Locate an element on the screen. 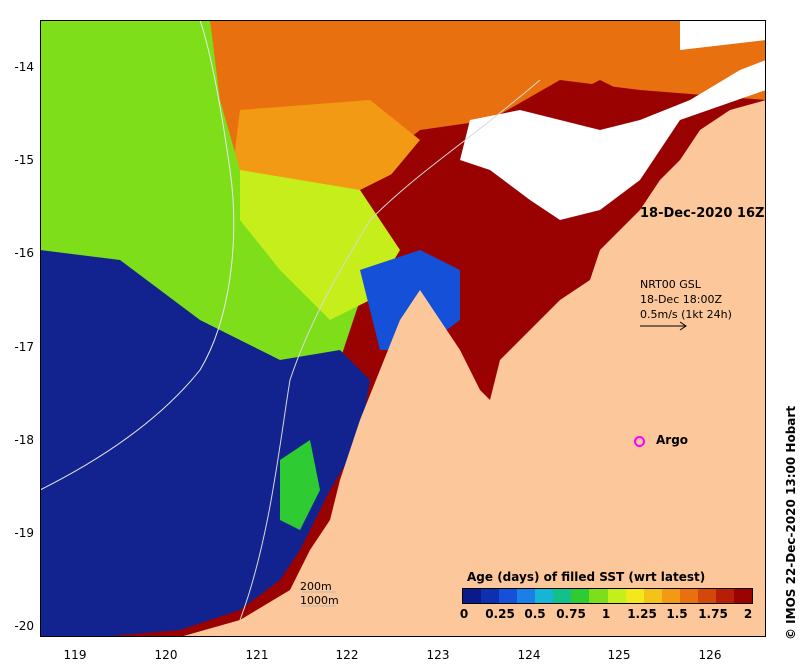 The width and height of the screenshot is (809, 672). depth-label-1000: 1000m is located at coordinates (319, 600).